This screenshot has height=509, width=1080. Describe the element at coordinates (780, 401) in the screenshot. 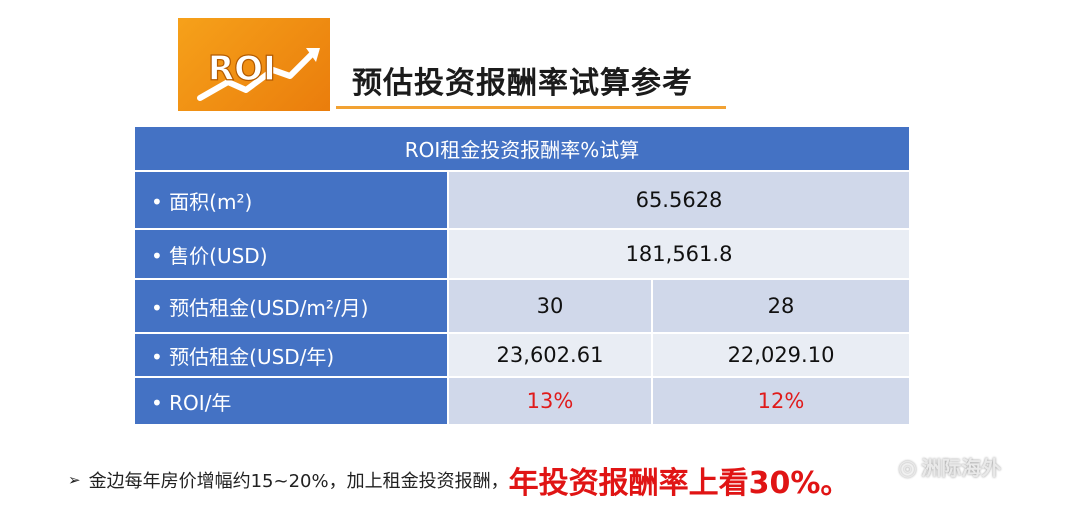

I see `roi-value: 12%` at that location.